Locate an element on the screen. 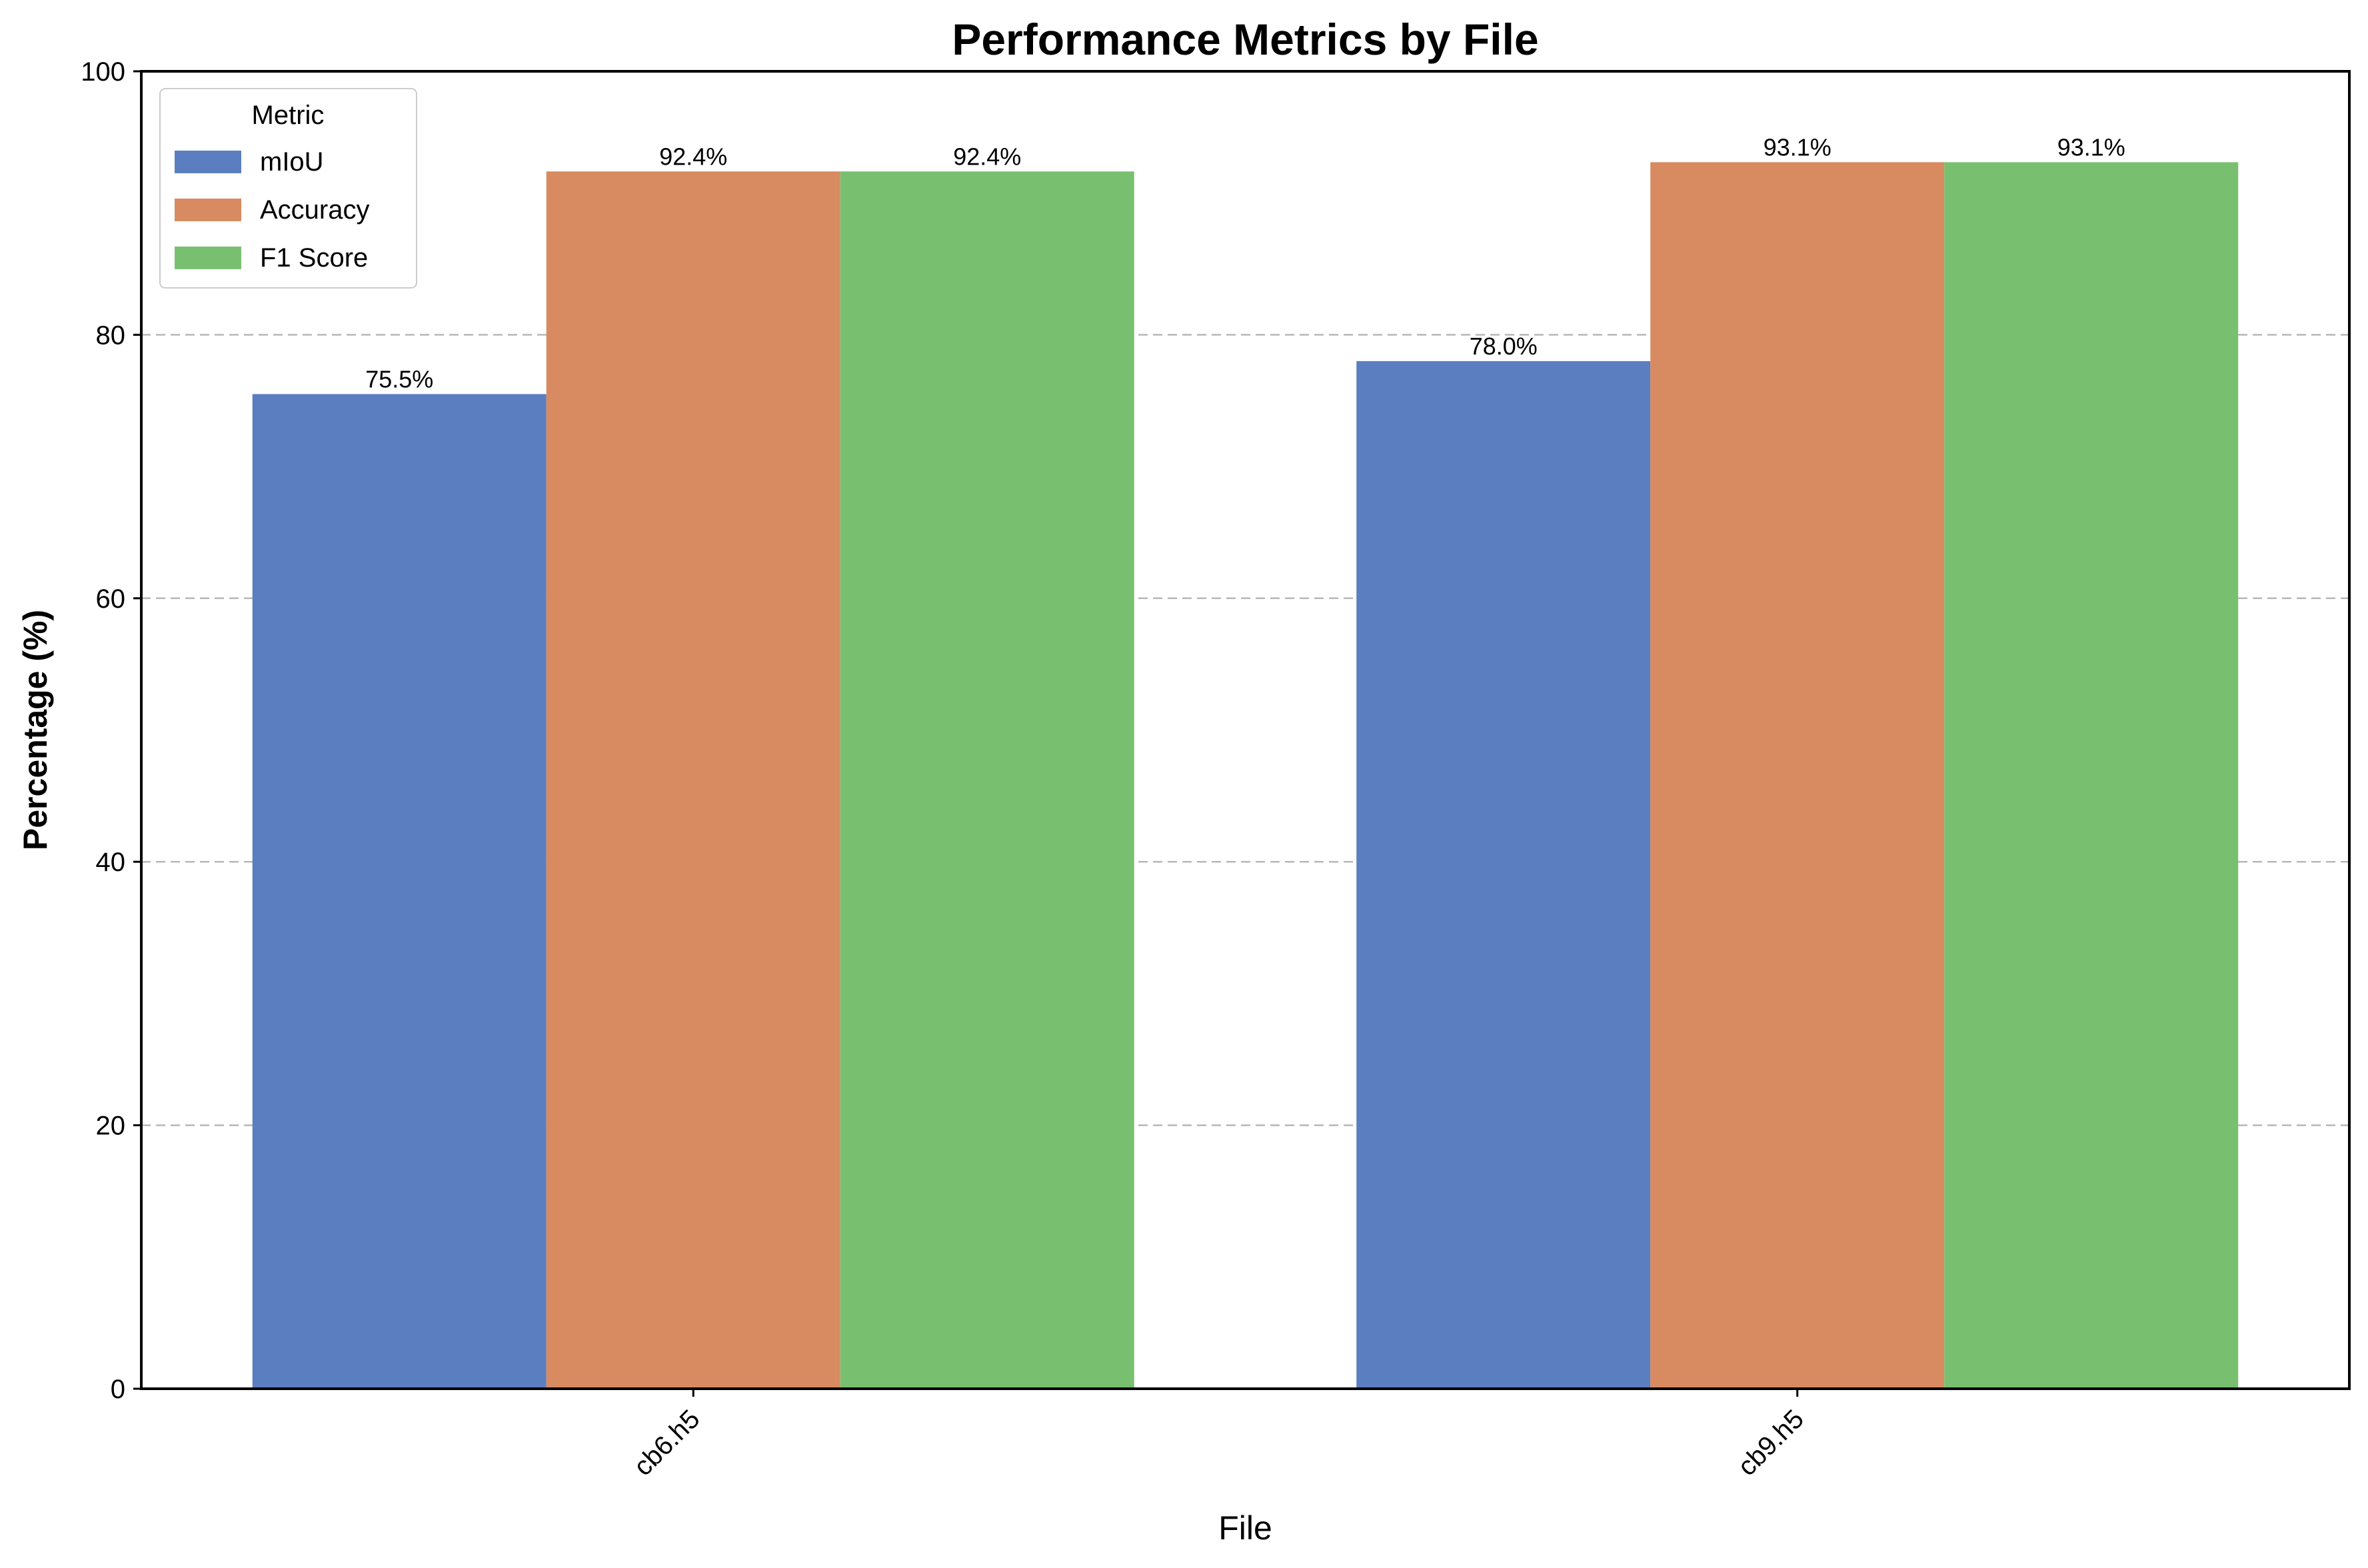 Image resolution: width=2368 pixels, height=1568 pixels. x-axis-label: File is located at coordinates (1245, 1528).